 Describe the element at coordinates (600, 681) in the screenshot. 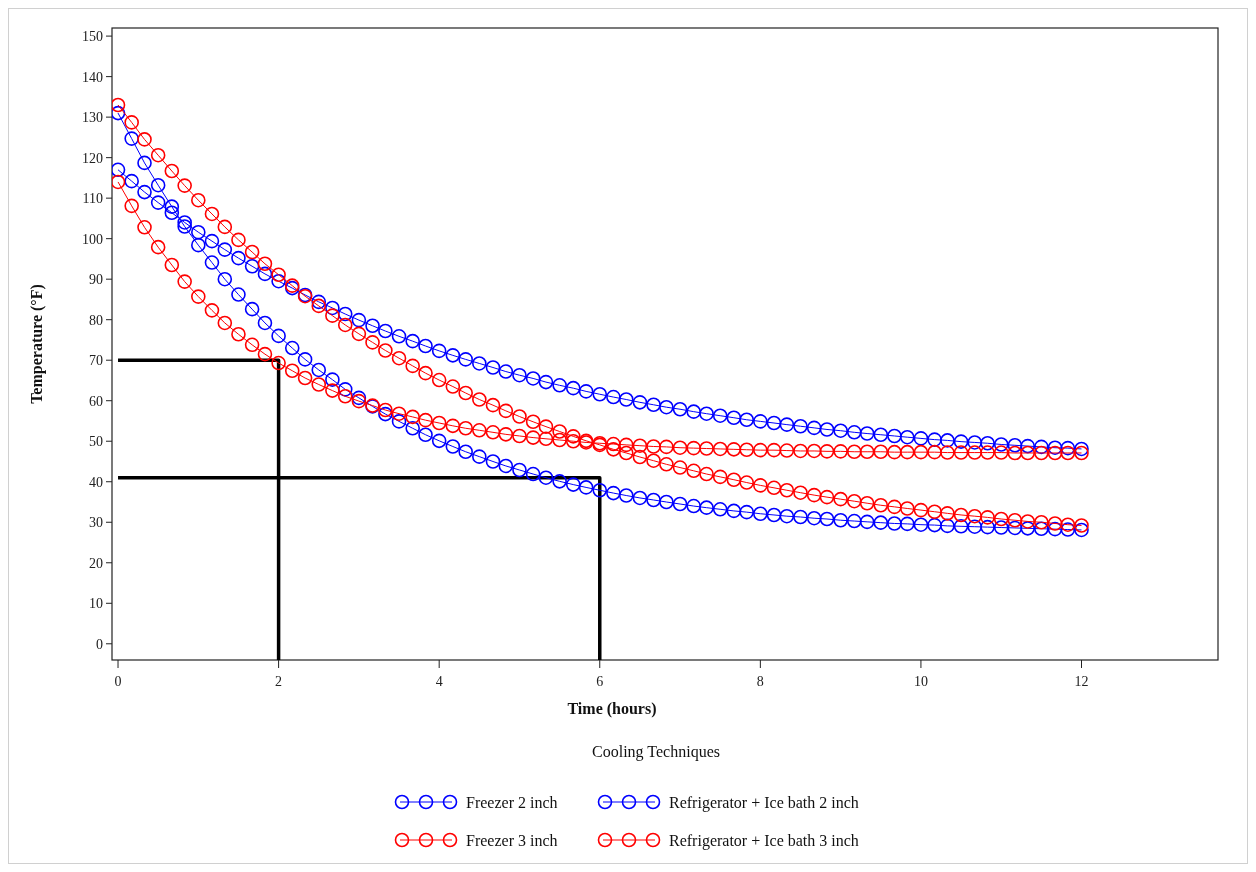

I see `x-tick-label: 6` at that location.